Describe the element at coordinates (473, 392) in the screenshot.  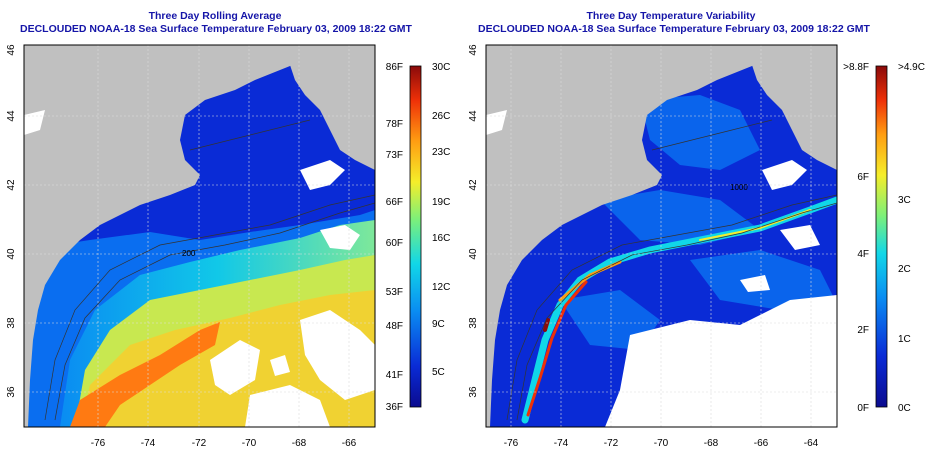
I see `right-y-tick: 36` at that location.